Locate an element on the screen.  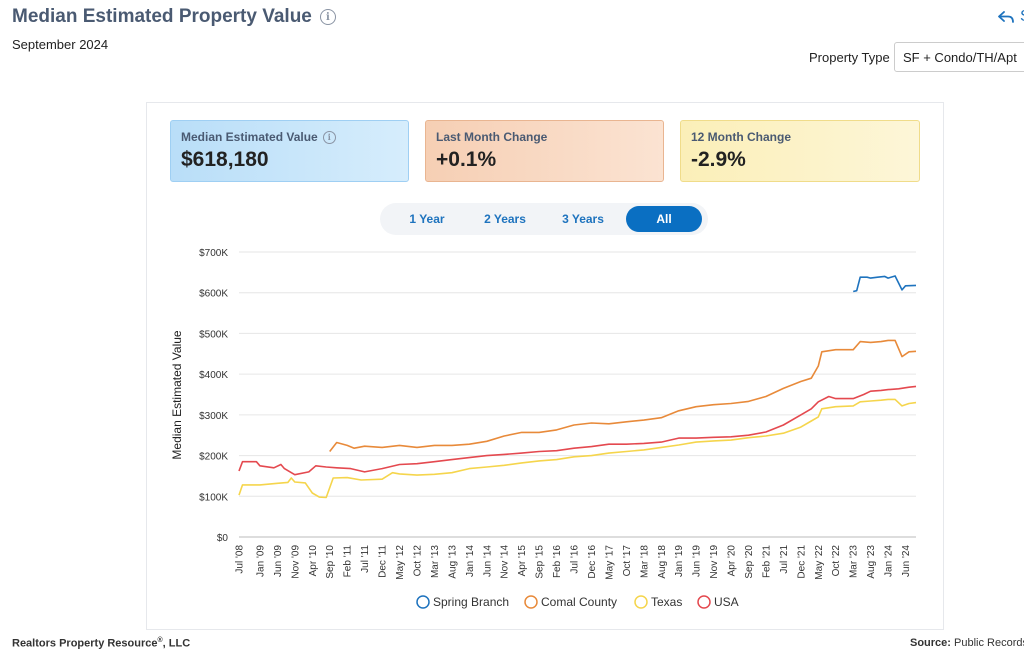
footer-company: Realtors Property Resource®, LLC is located at coordinates (101, 643).